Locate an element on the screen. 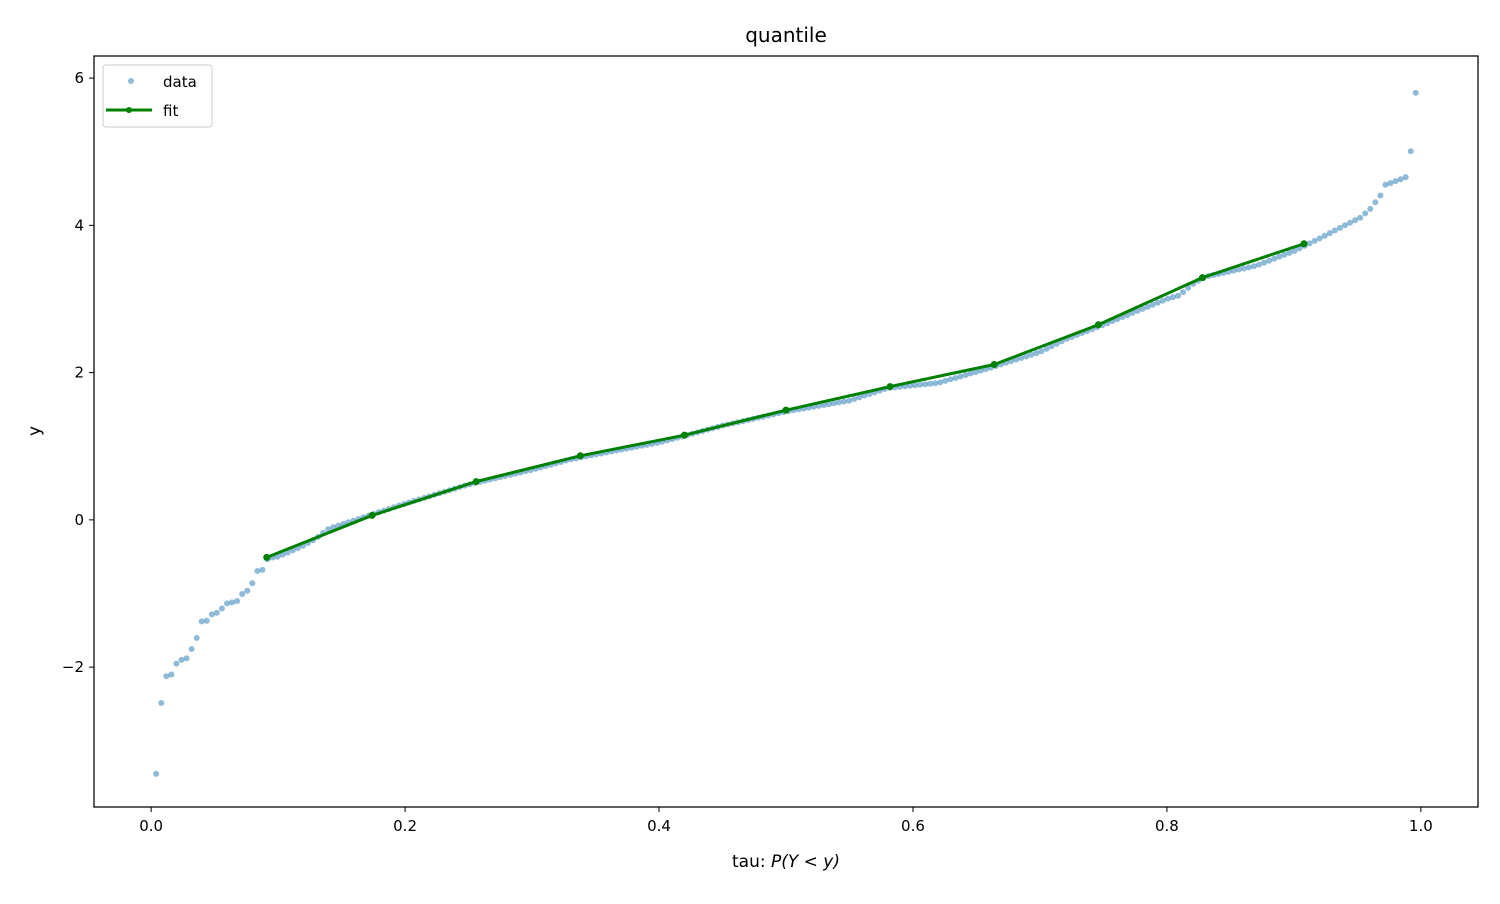 The width and height of the screenshot is (1500, 904). x-tick-label: 0.2 is located at coordinates (405, 826).